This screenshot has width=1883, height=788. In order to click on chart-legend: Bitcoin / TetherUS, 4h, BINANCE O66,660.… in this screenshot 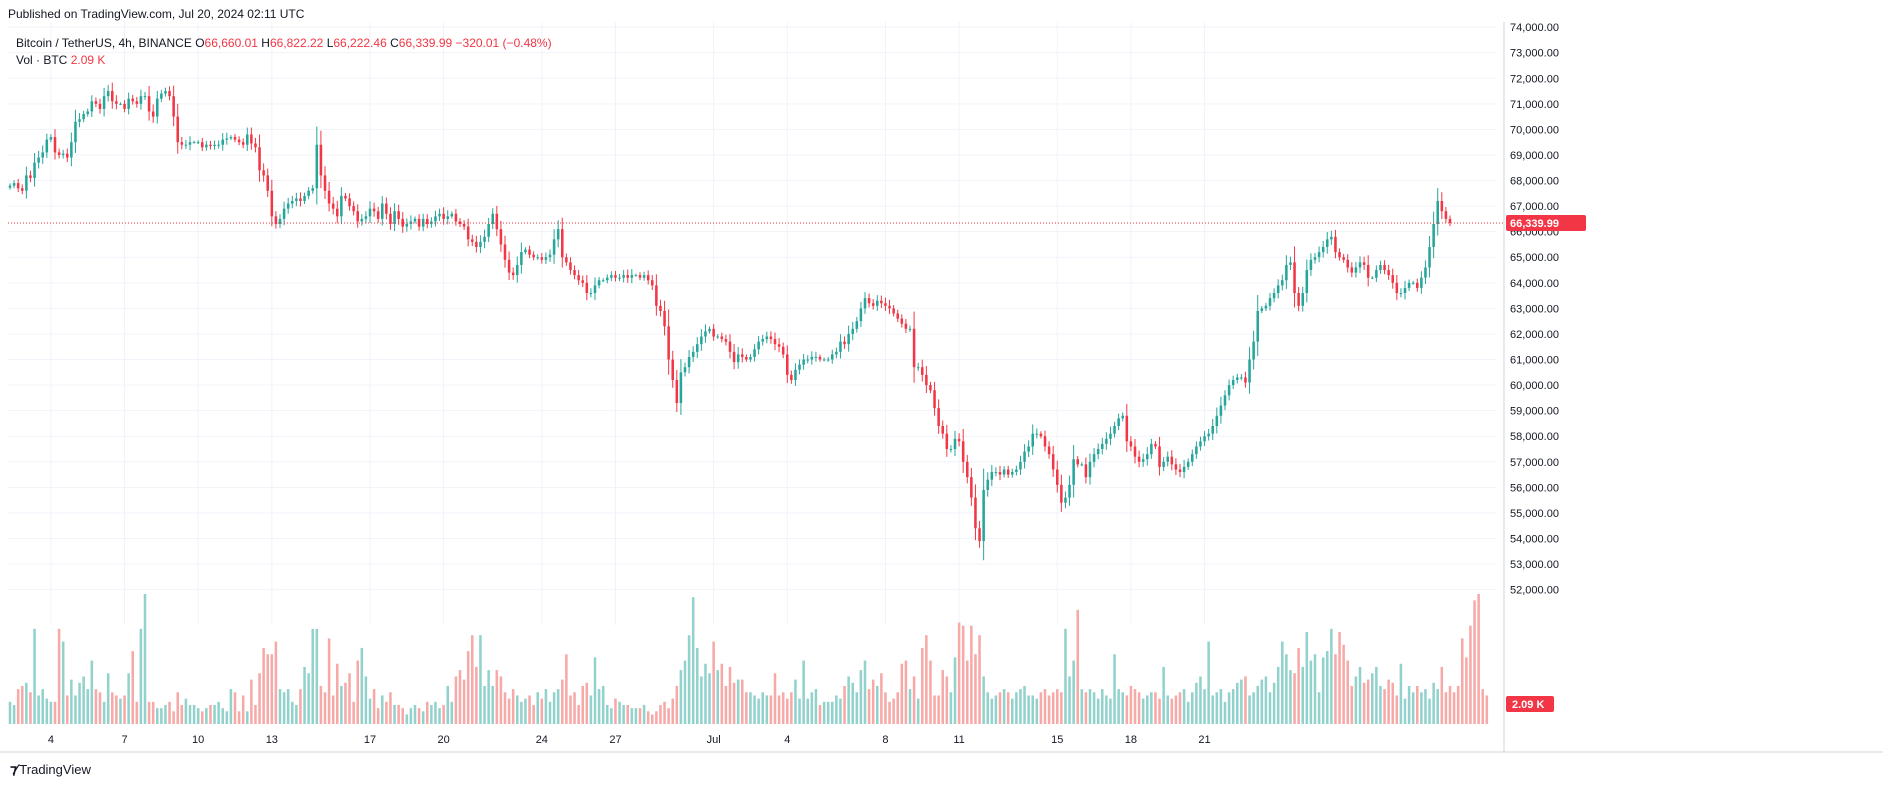, I will do `click(284, 52)`.